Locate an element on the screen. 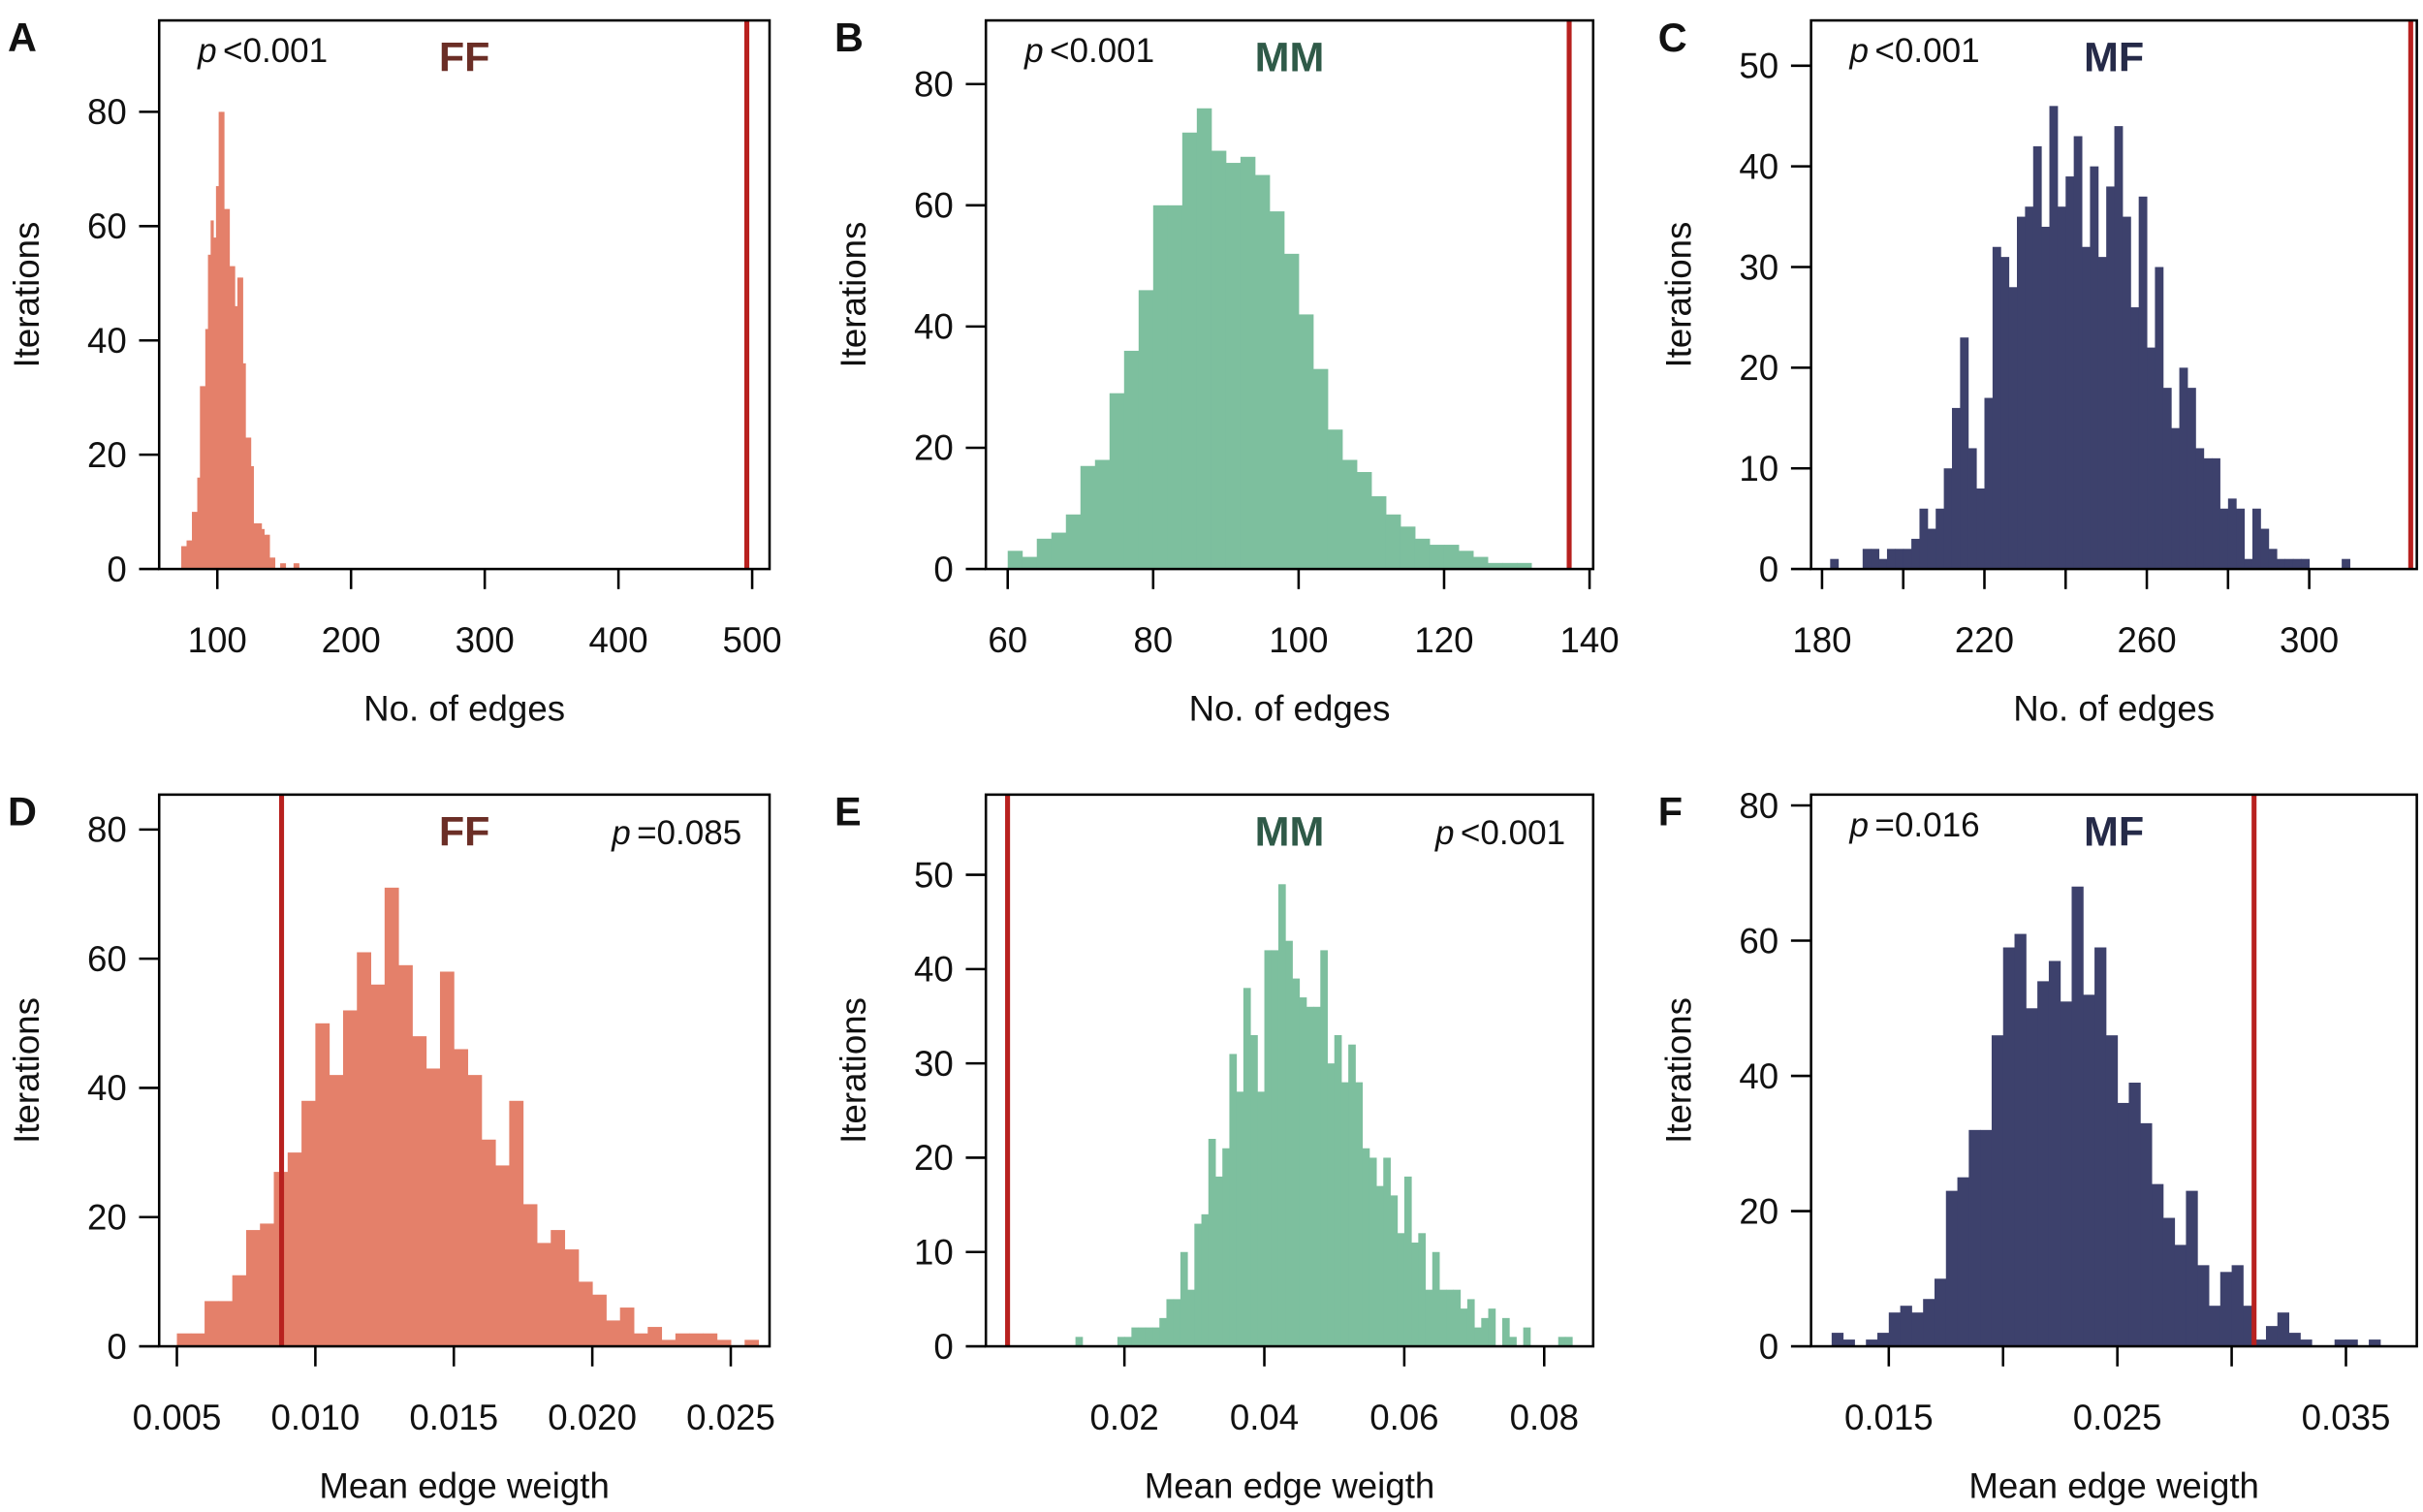  panel-letter: D is located at coordinates (22, 812).